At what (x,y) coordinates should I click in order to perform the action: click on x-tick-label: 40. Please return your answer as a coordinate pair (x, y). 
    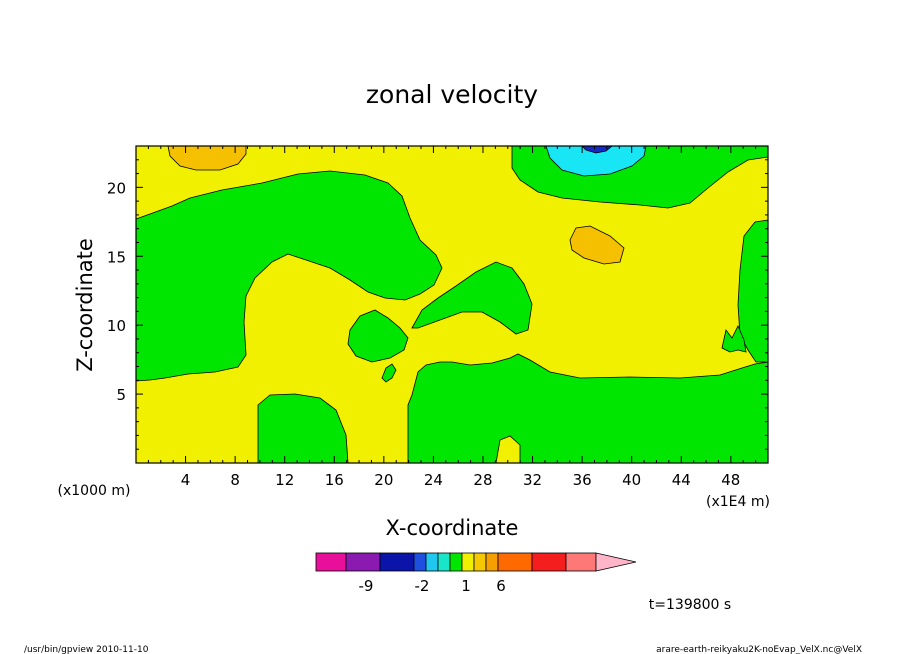
    Looking at the image, I should click on (631, 480).